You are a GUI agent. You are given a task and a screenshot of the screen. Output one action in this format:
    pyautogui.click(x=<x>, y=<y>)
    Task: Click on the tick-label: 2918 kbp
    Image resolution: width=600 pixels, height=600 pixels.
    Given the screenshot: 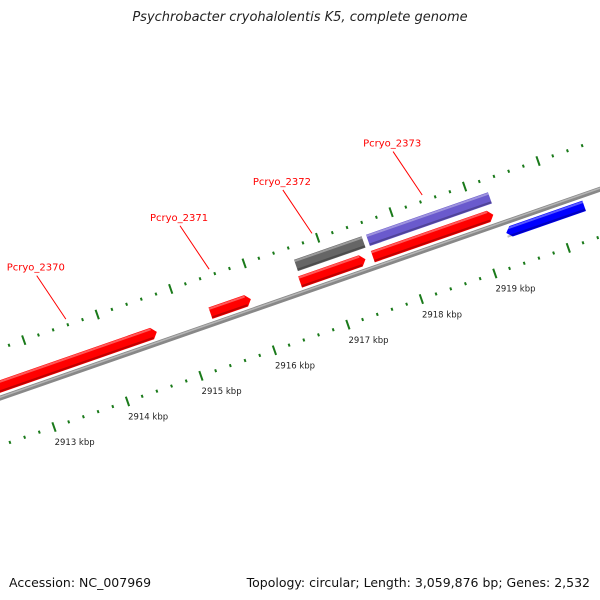 What is the action you would take?
    pyautogui.click(x=442, y=315)
    